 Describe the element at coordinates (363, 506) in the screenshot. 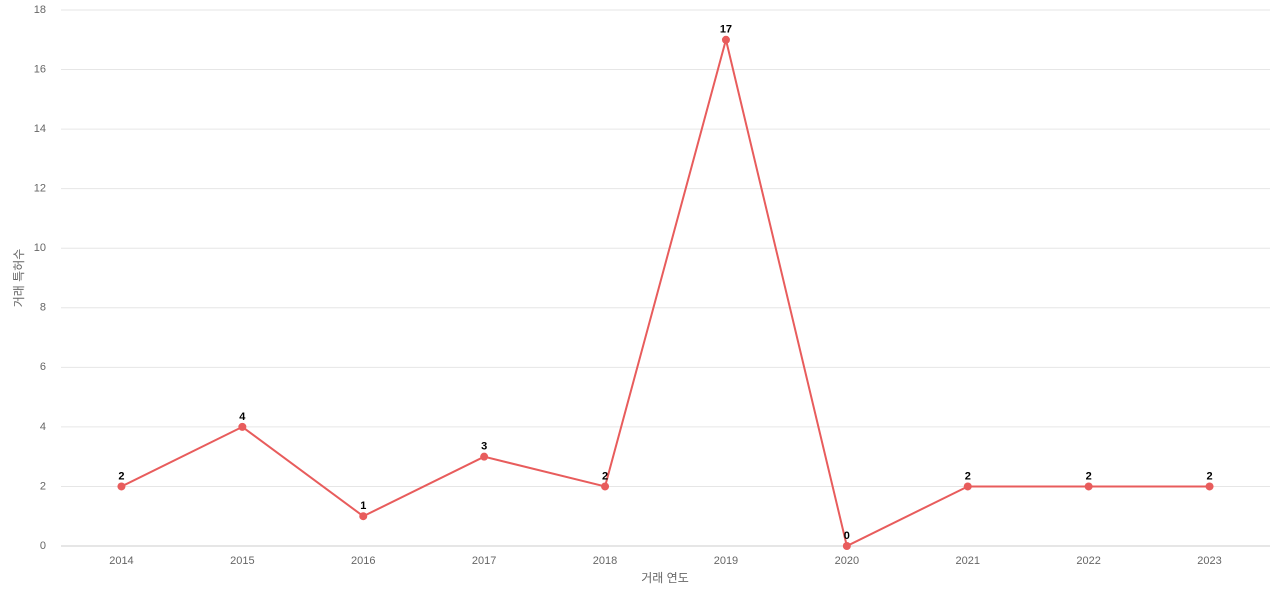

I see `value-label: 1` at that location.